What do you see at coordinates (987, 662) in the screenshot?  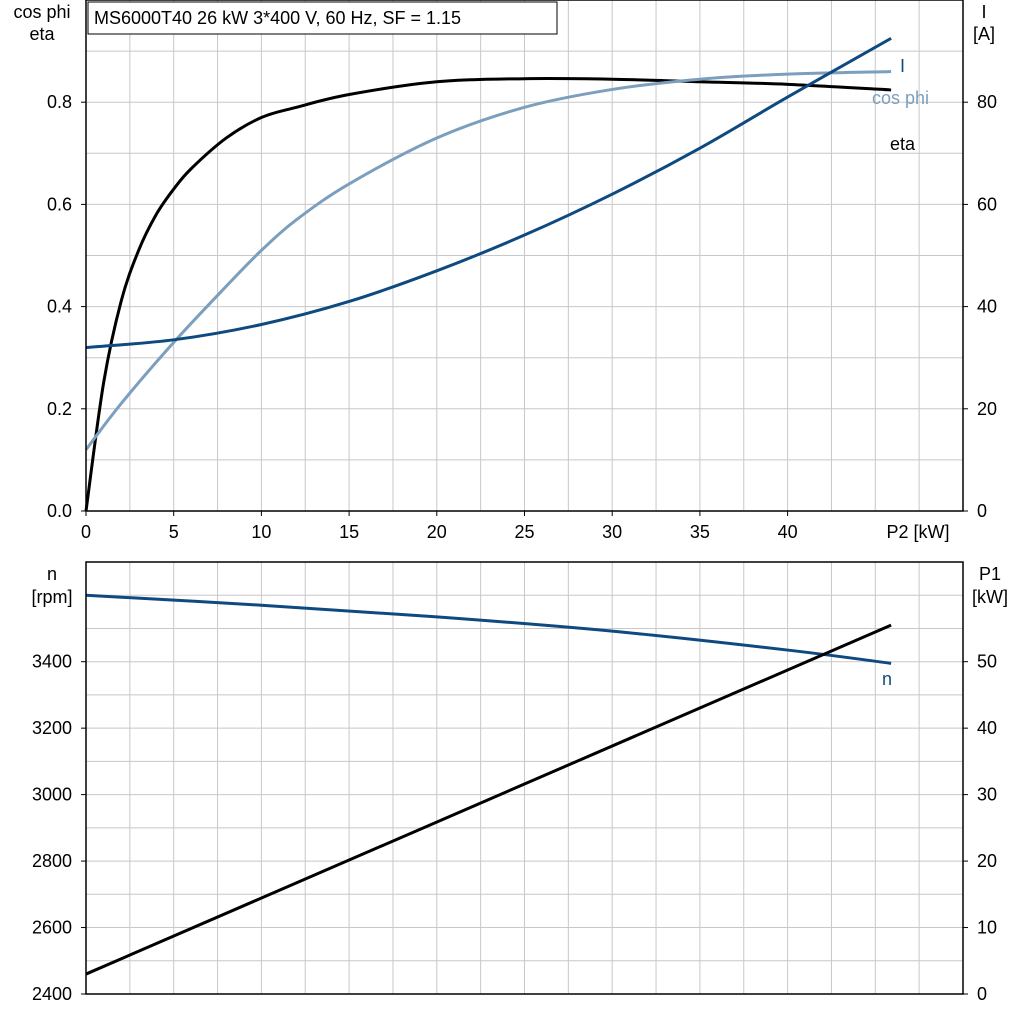 I see `bottom-y-right-tick-label: 50` at bounding box center [987, 662].